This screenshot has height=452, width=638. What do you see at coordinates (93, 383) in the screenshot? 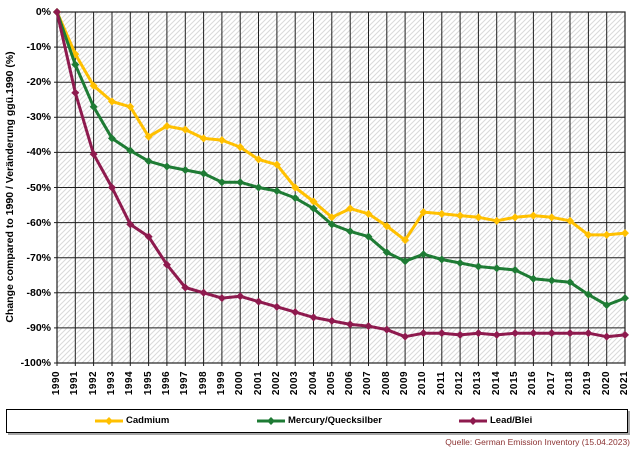
I see `x-tick-label: 1992` at bounding box center [93, 383].